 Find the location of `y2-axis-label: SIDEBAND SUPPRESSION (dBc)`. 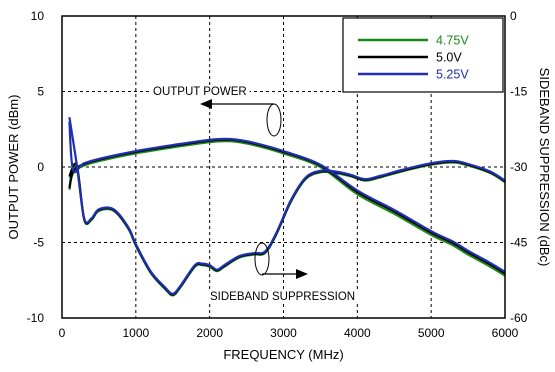

y2-axis-label: SIDEBAND SUPPRESSION (dBc) is located at coordinates (544, 167).